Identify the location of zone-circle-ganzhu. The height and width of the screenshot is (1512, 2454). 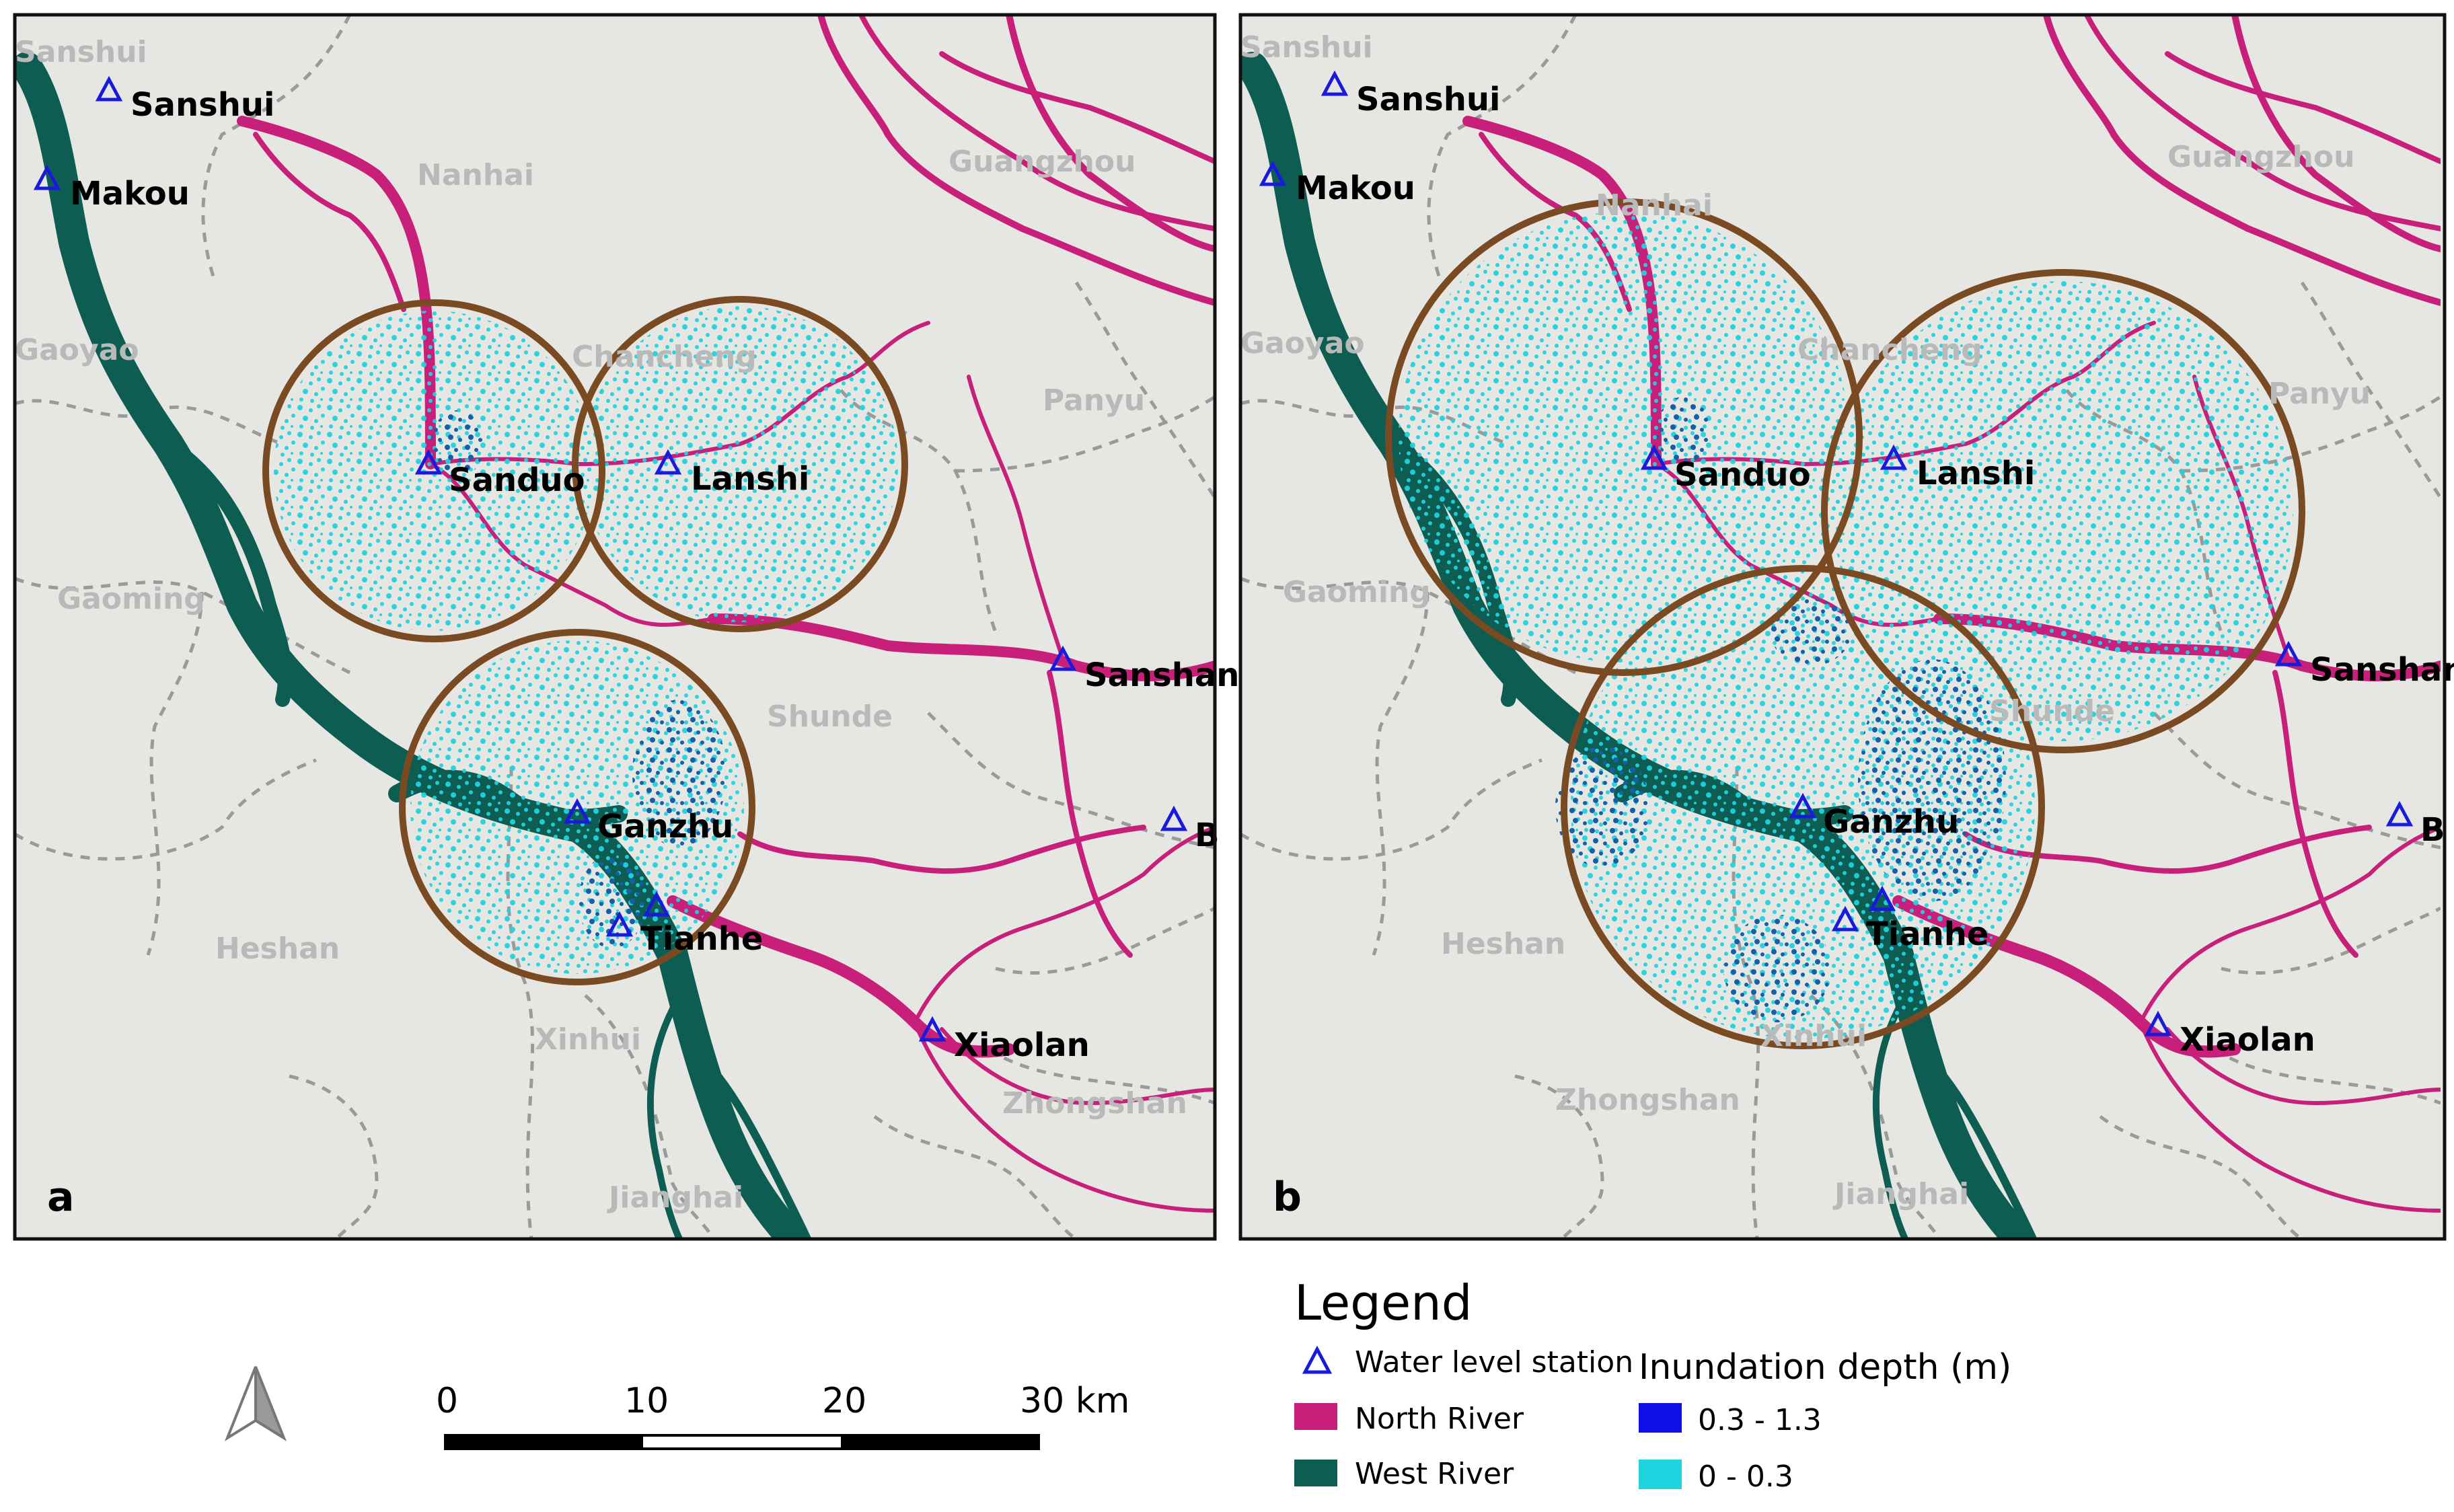
(577, 807).